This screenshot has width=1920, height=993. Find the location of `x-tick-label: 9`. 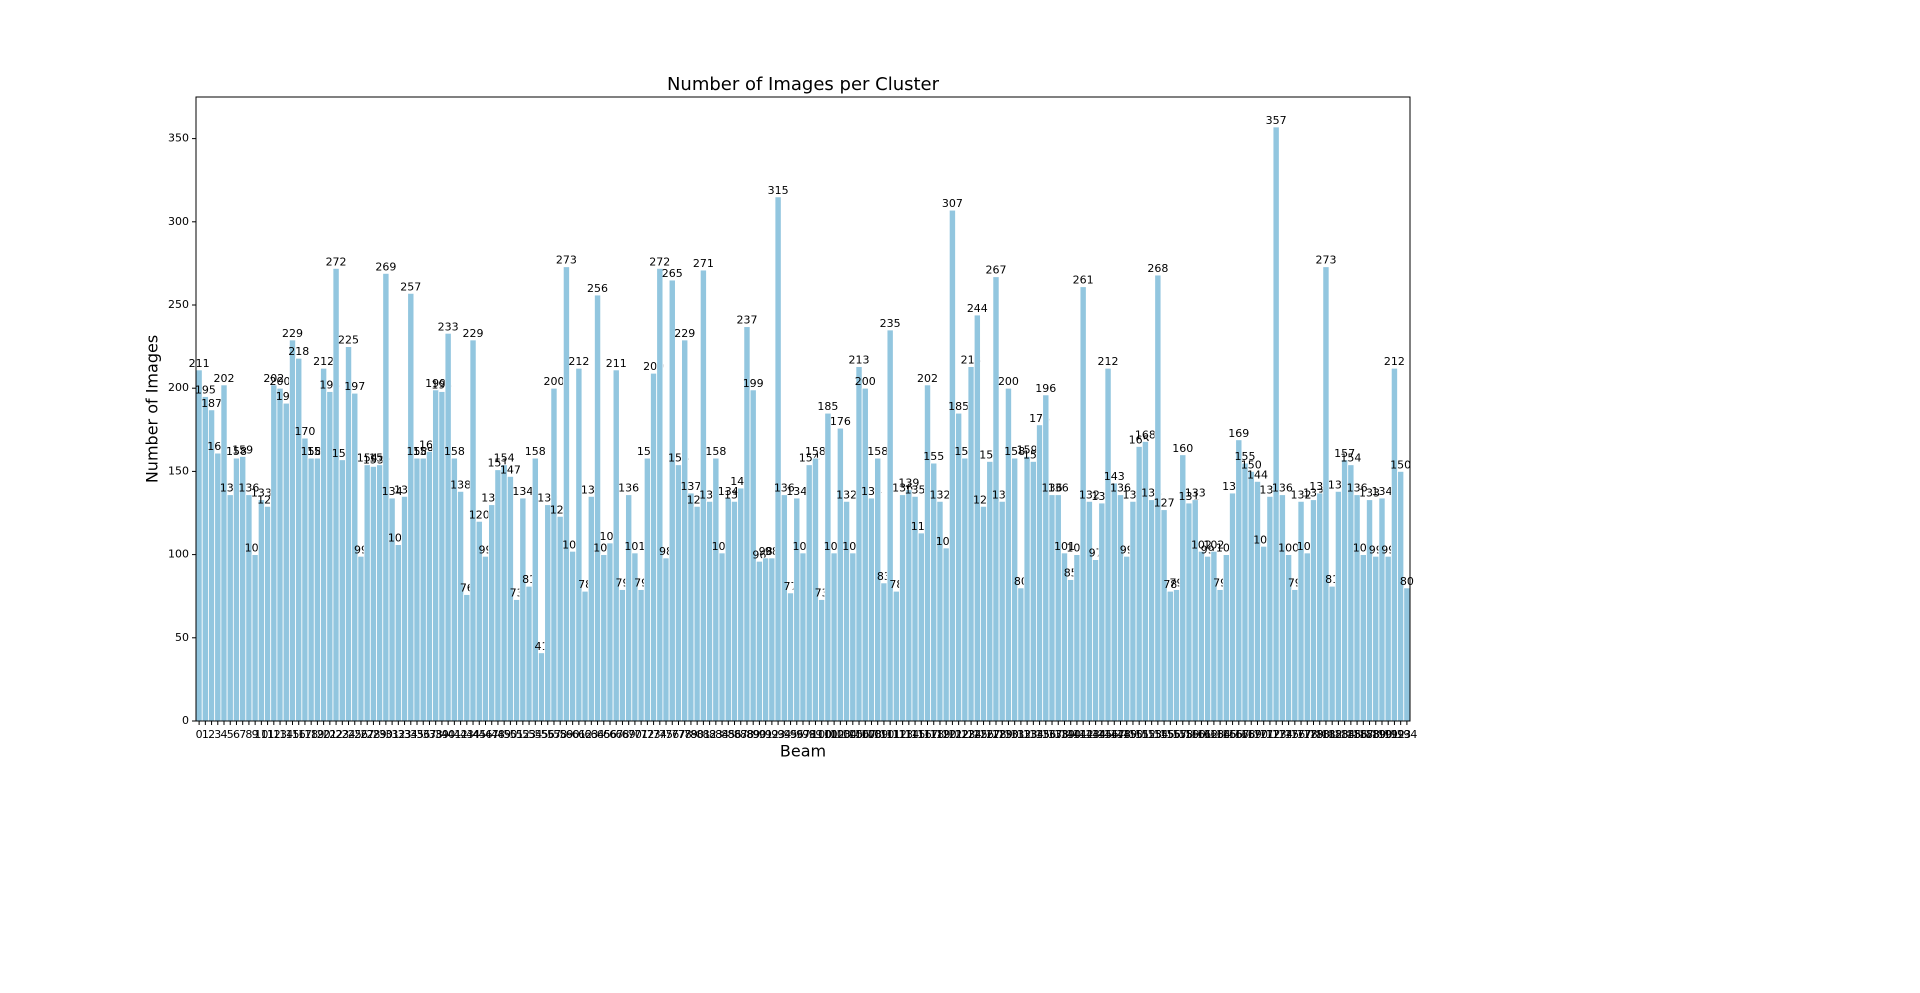

x-tick-label: 9 is located at coordinates (255, 734).